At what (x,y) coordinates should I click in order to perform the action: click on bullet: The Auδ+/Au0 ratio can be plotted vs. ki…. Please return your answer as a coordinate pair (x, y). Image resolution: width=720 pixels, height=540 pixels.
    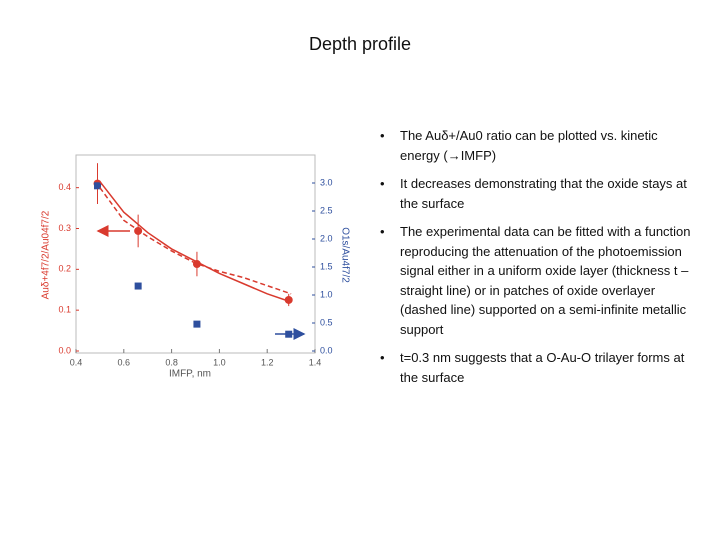
    Looking at the image, I should click on (540, 145).